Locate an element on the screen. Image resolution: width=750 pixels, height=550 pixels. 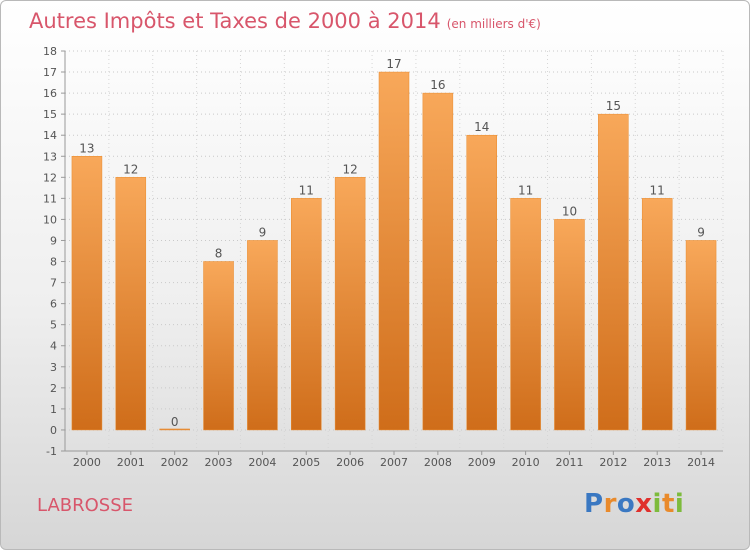
y-tick-label: 11 is located at coordinates (50, 198).